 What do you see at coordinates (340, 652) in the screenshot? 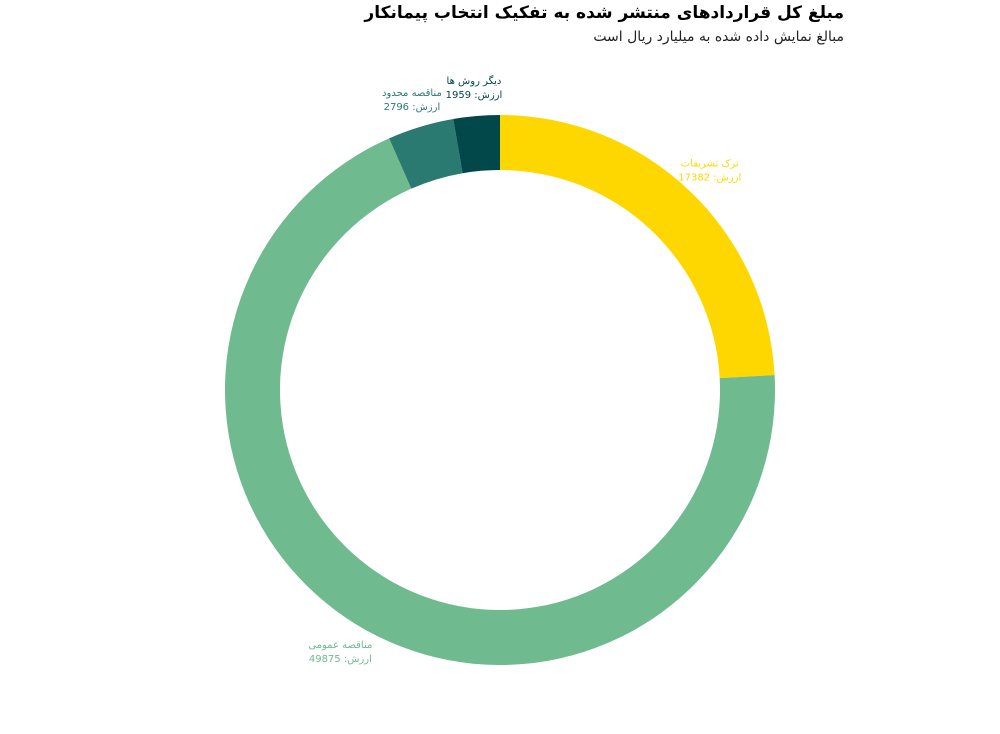
I see `slice-label-1: مناقصه عمومی ارزش: 49875` at bounding box center [340, 652].